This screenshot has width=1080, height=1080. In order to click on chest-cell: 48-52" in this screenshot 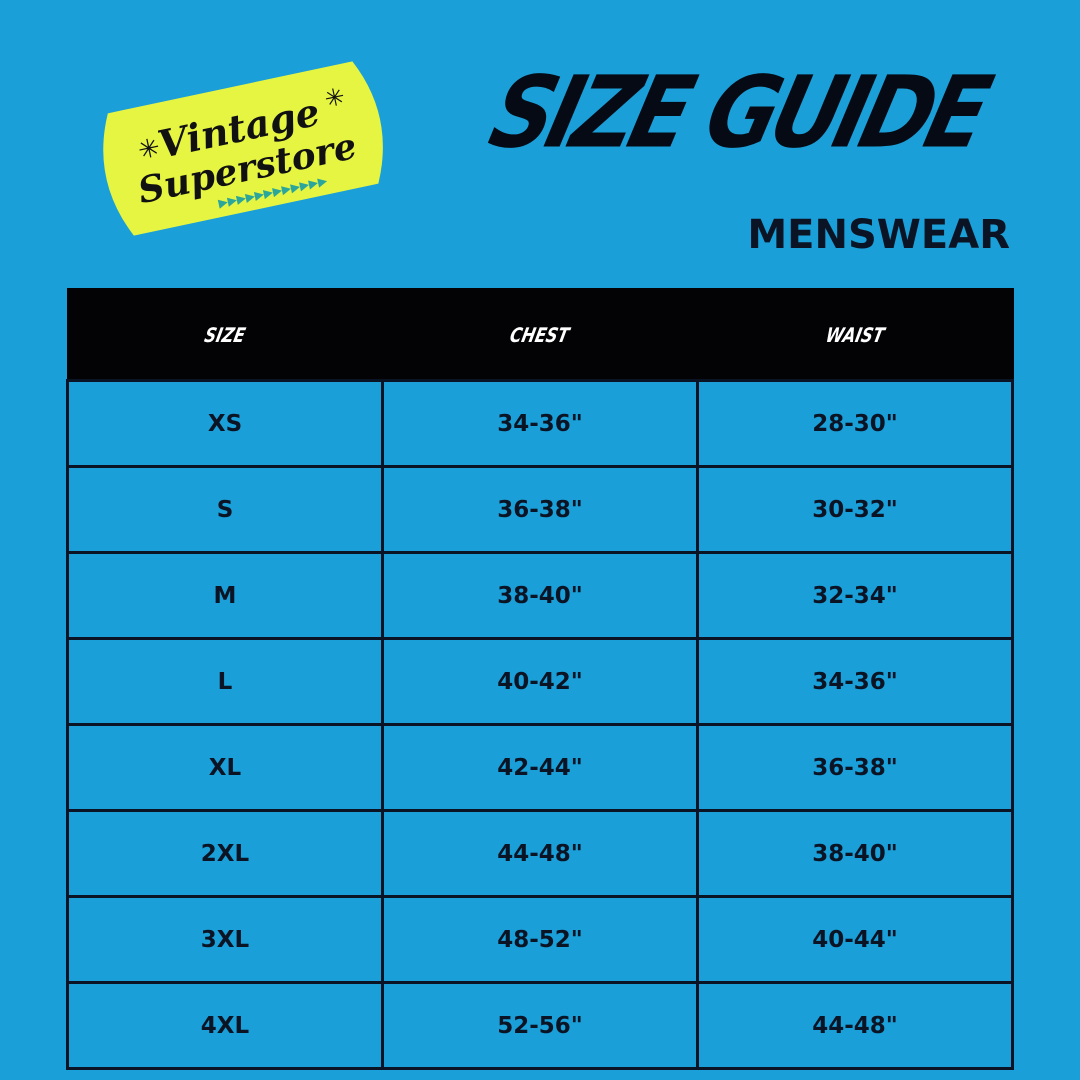, I will do `click(540, 939)`.